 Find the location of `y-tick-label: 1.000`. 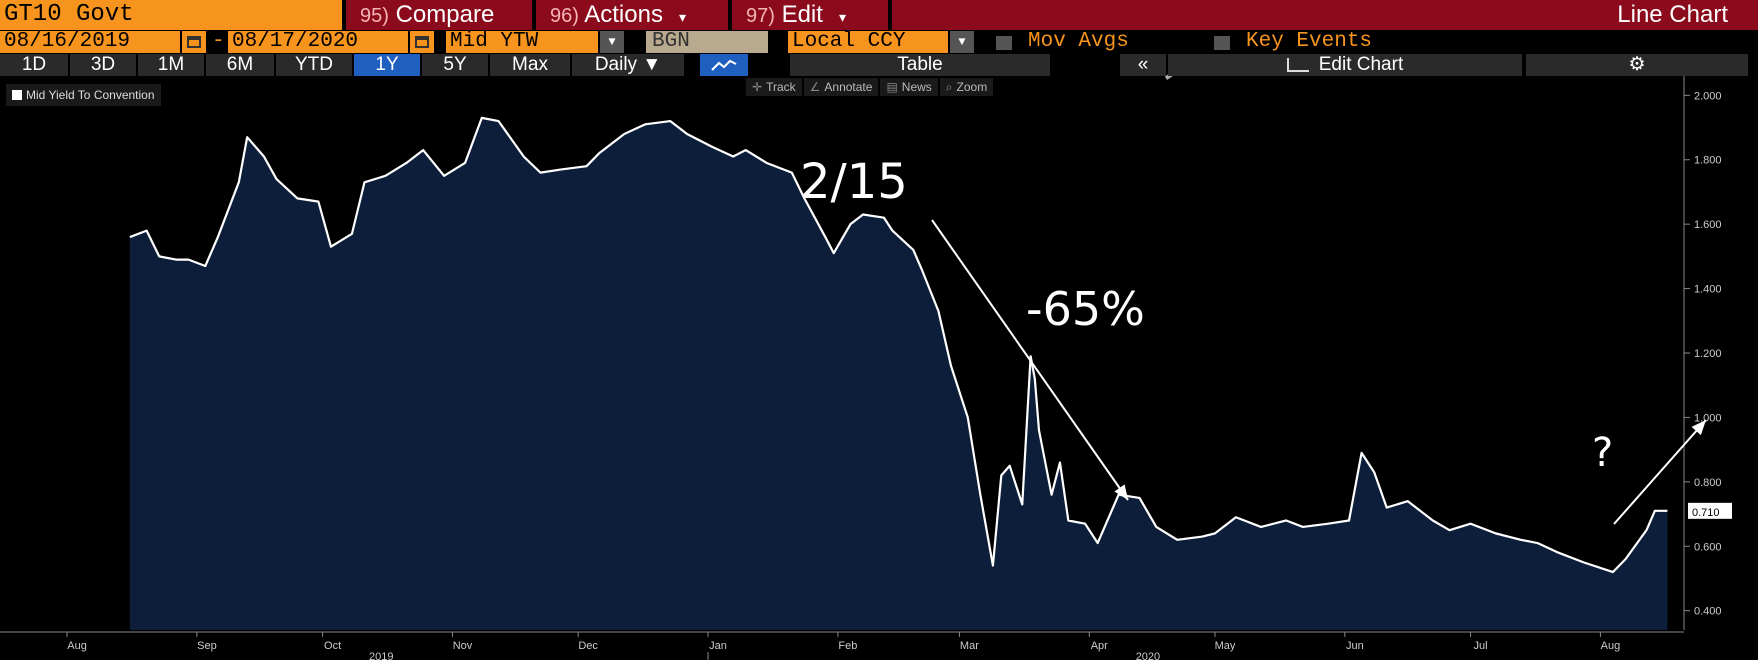

y-tick-label: 1.000 is located at coordinates (1708, 418).